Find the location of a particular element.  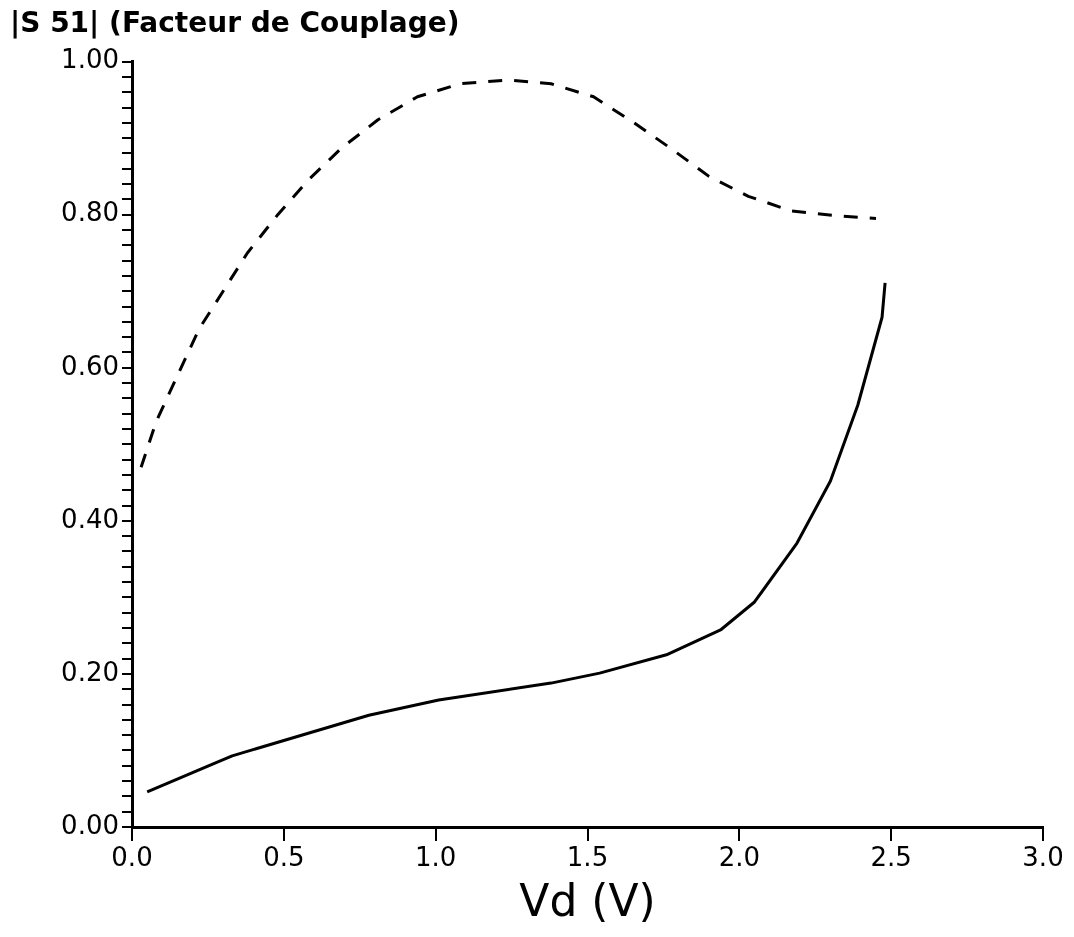

y-tick-label: 0.80 is located at coordinates (90, 212).